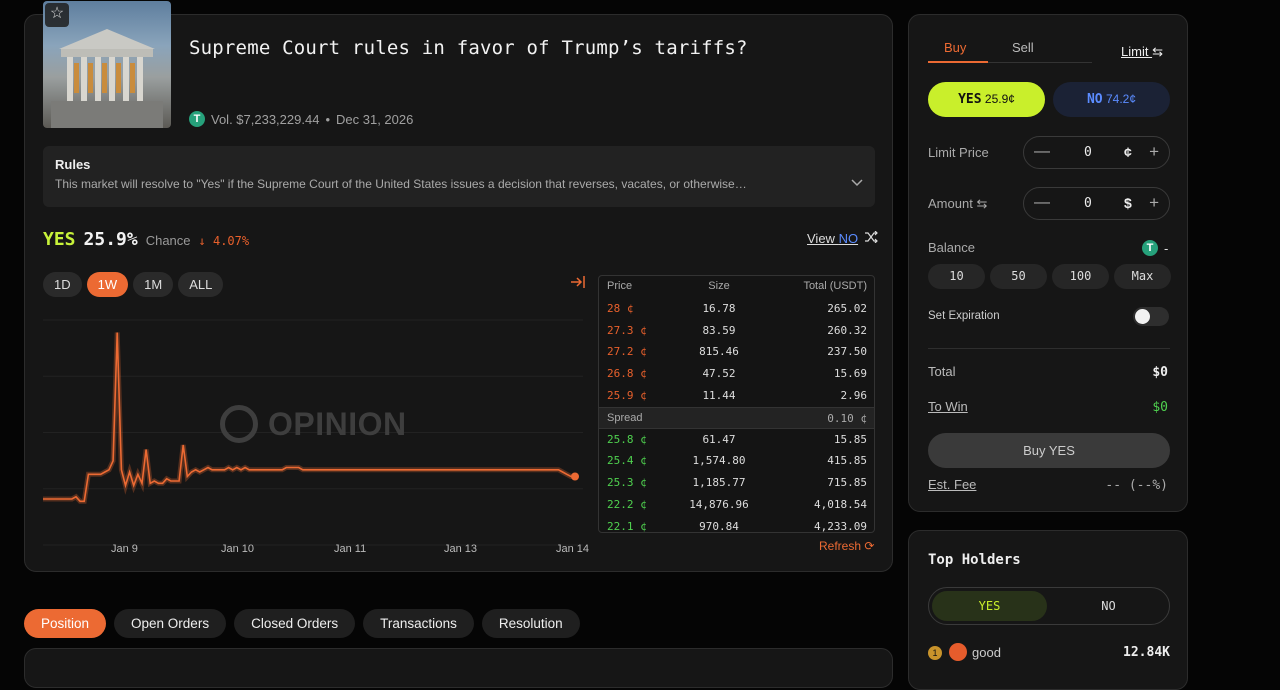 The height and width of the screenshot is (690, 1280). What do you see at coordinates (955, 47) in the screenshot?
I see `tab-buy: Buy` at bounding box center [955, 47].